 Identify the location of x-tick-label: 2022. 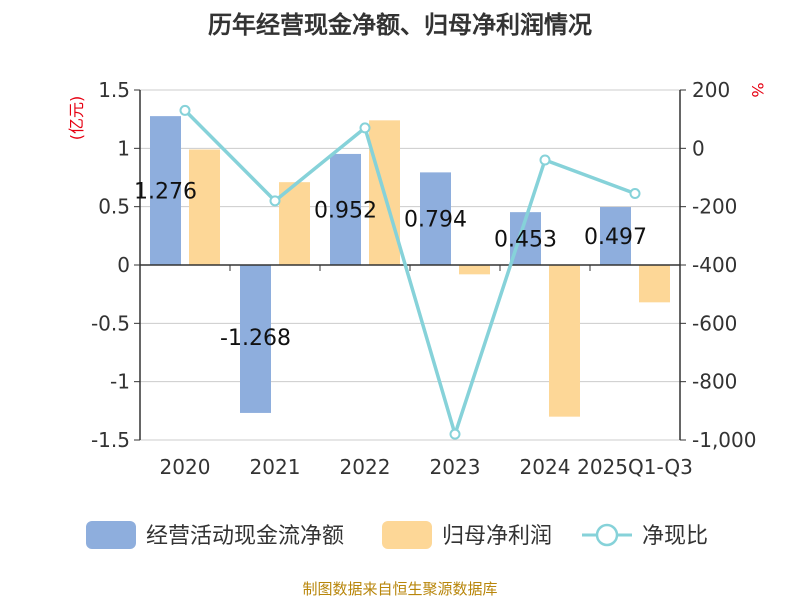
(365, 467).